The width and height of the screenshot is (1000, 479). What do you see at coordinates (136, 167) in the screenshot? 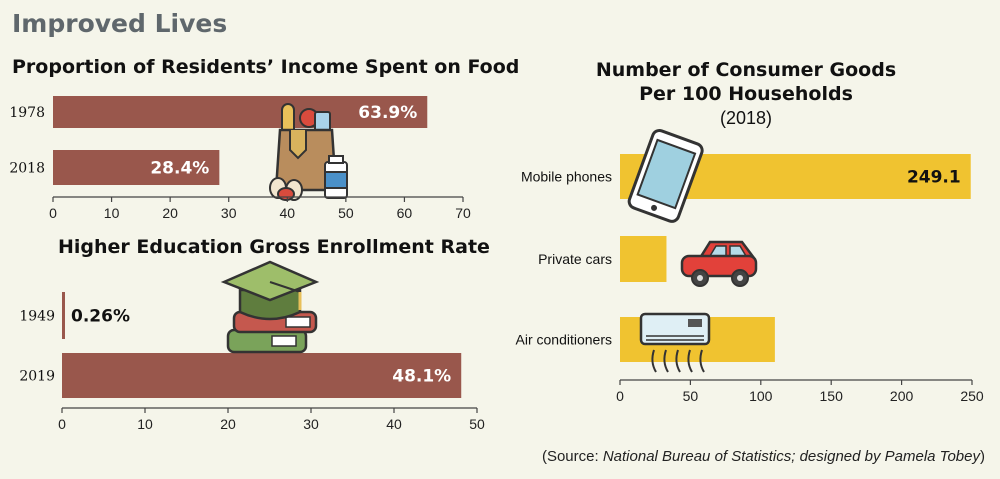
I see `bar-2018` at bounding box center [136, 167].